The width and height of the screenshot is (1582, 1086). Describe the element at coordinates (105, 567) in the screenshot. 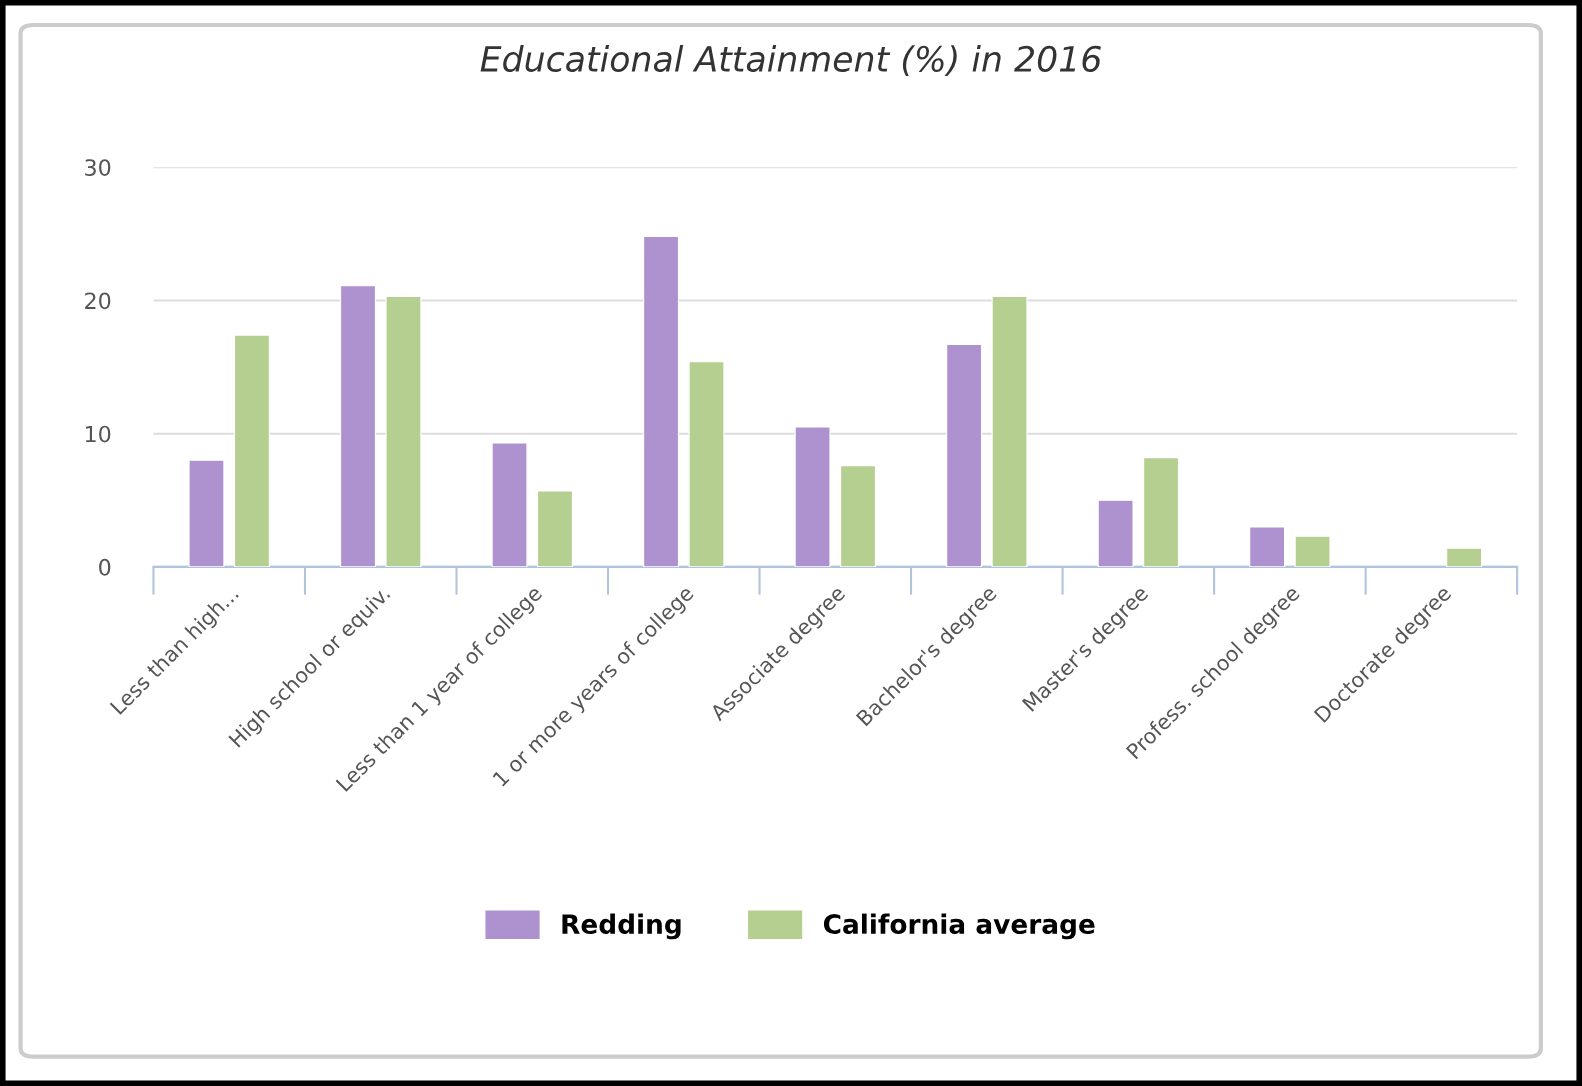

I see `y-tick-label: 0` at that location.